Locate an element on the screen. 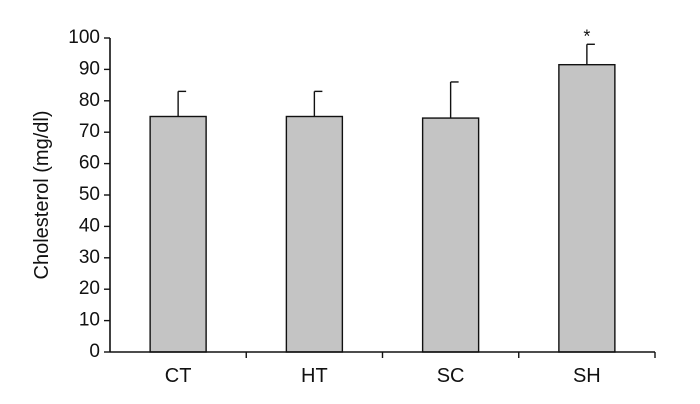 This screenshot has height=404, width=700. y-tick-label: 50 is located at coordinates (89, 194).